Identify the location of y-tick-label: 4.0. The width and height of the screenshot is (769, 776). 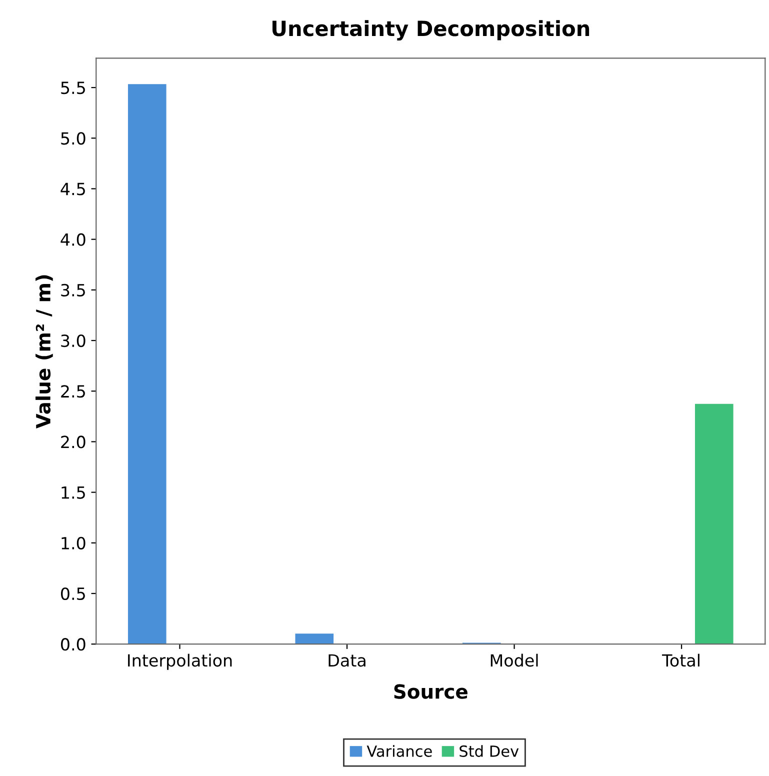
(73, 239).